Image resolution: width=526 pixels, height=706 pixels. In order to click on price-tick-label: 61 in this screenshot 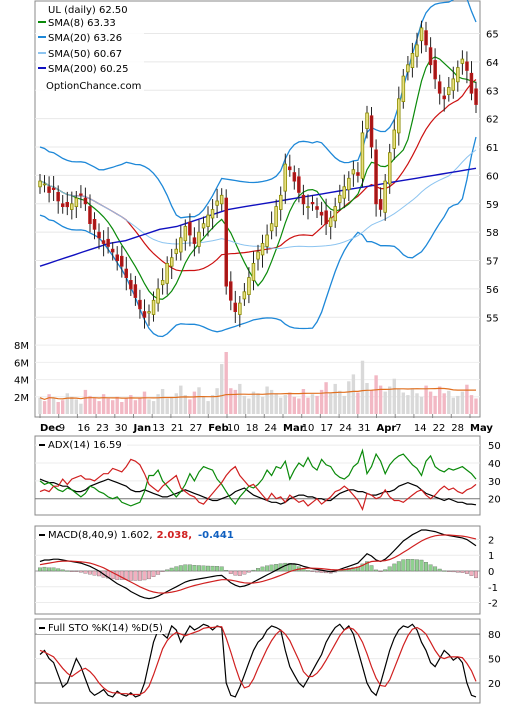, I will do `click(492, 148)`.